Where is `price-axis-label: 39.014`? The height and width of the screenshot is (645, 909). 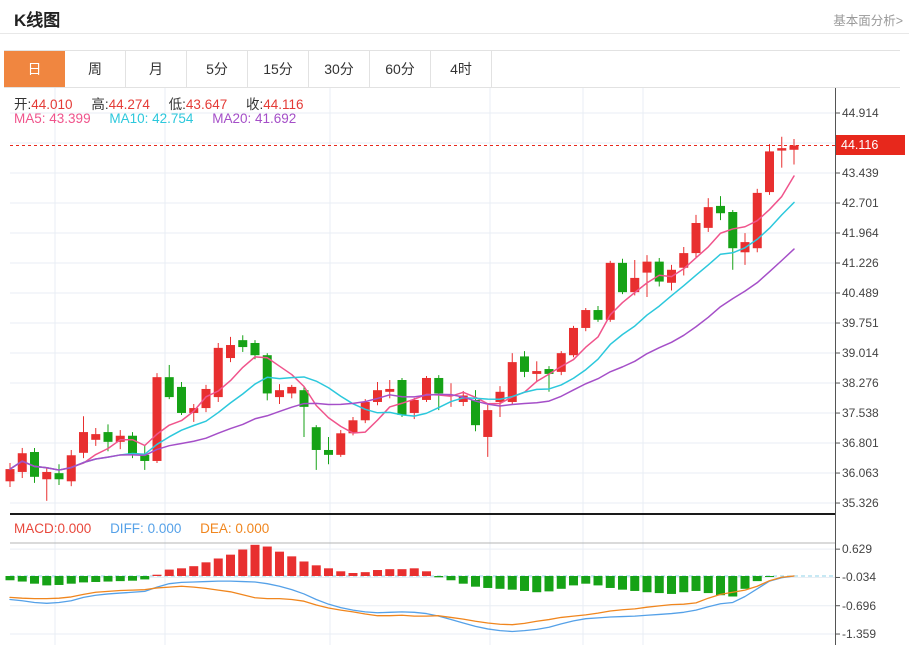
price-axis-label: 39.014 is located at coordinates (860, 353).